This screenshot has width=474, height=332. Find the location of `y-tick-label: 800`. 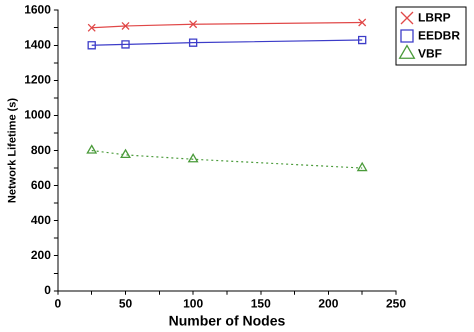

y-tick-label: 800 is located at coordinates (41, 149).